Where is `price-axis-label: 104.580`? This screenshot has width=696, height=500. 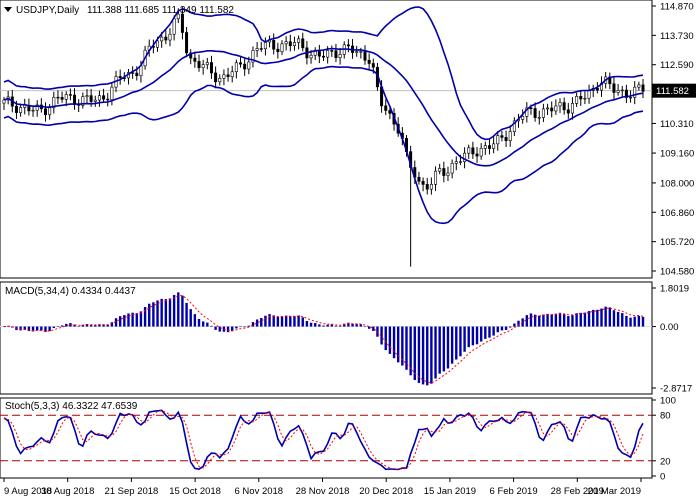 price-axis-label: 104.580 is located at coordinates (677, 272).